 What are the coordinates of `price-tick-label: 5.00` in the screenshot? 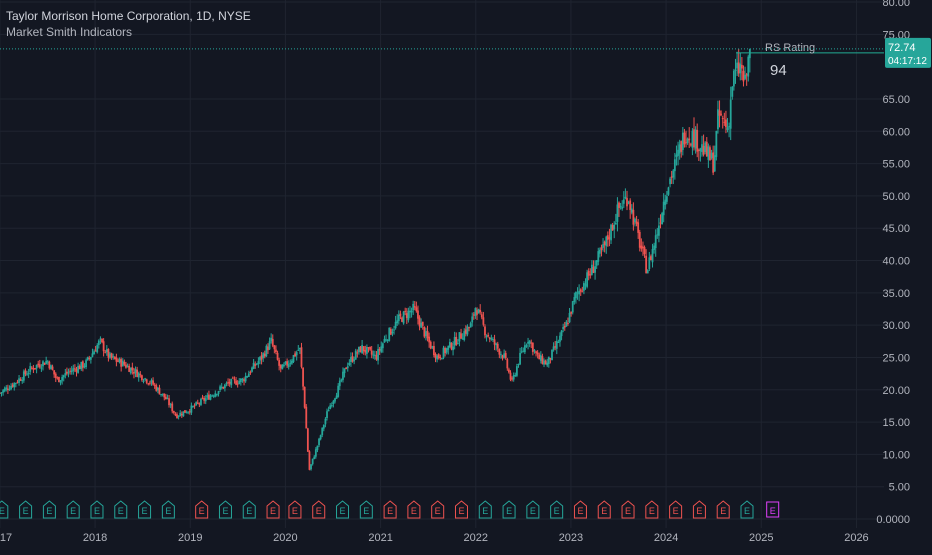 It's located at (899, 488).